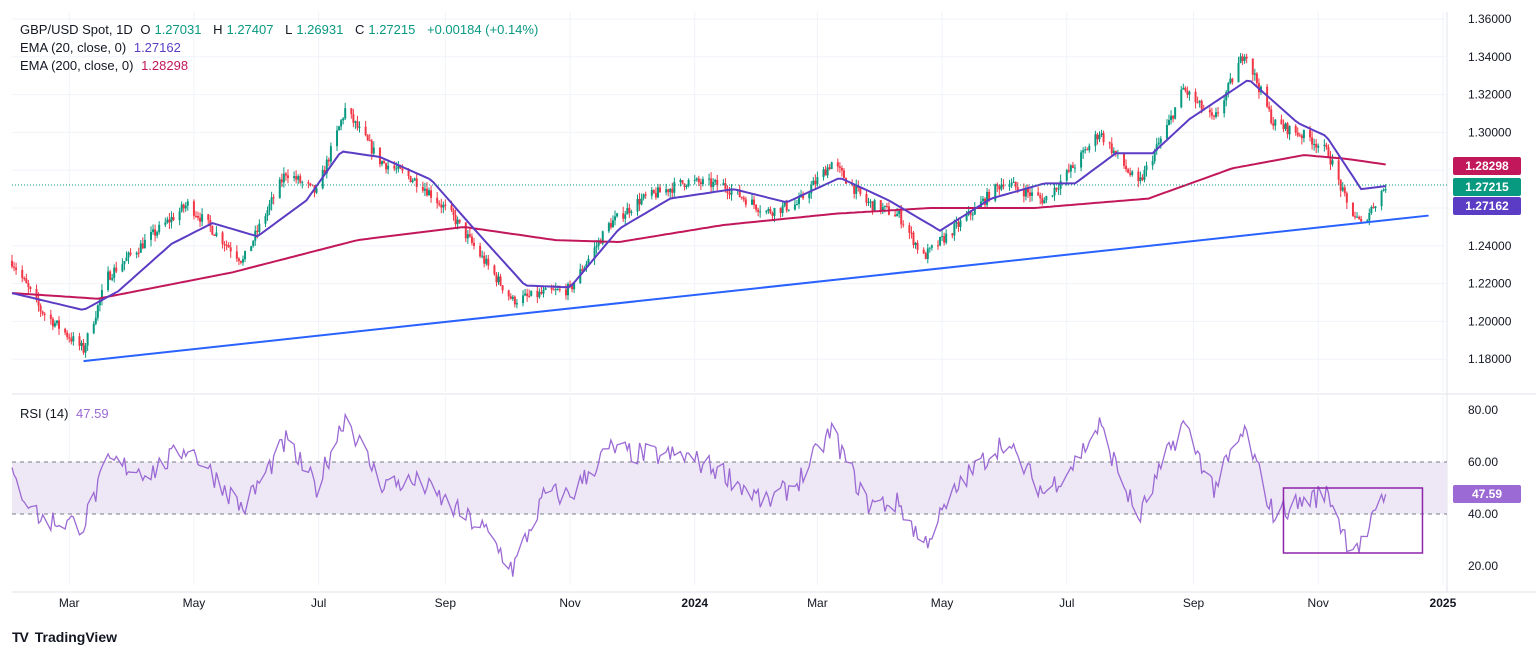  Describe the element at coordinates (77, 65) in the screenshot. I see `ema200-label: EMA (200, close, 0)` at that location.